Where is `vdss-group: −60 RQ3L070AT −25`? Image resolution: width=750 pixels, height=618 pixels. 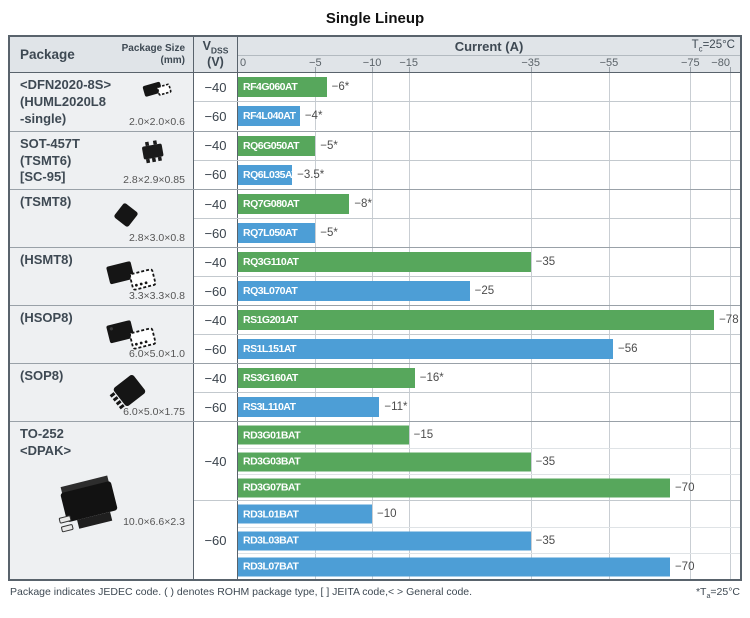 vdss-group: −60 RQ3L070AT −25 is located at coordinates (467, 291).